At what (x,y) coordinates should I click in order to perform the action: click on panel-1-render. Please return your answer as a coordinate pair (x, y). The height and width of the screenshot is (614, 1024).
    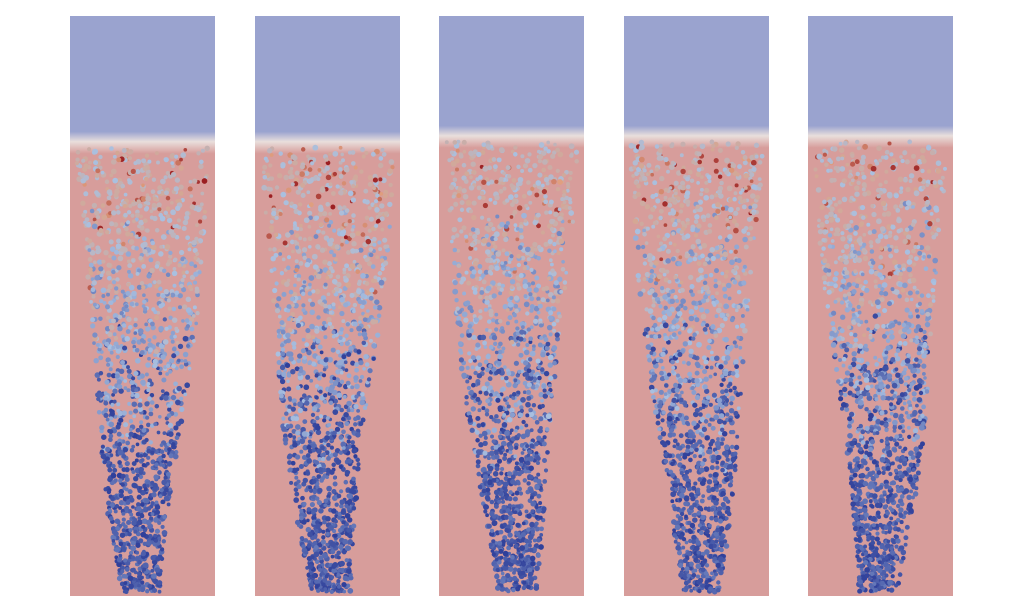
    Looking at the image, I should click on (142, 306).